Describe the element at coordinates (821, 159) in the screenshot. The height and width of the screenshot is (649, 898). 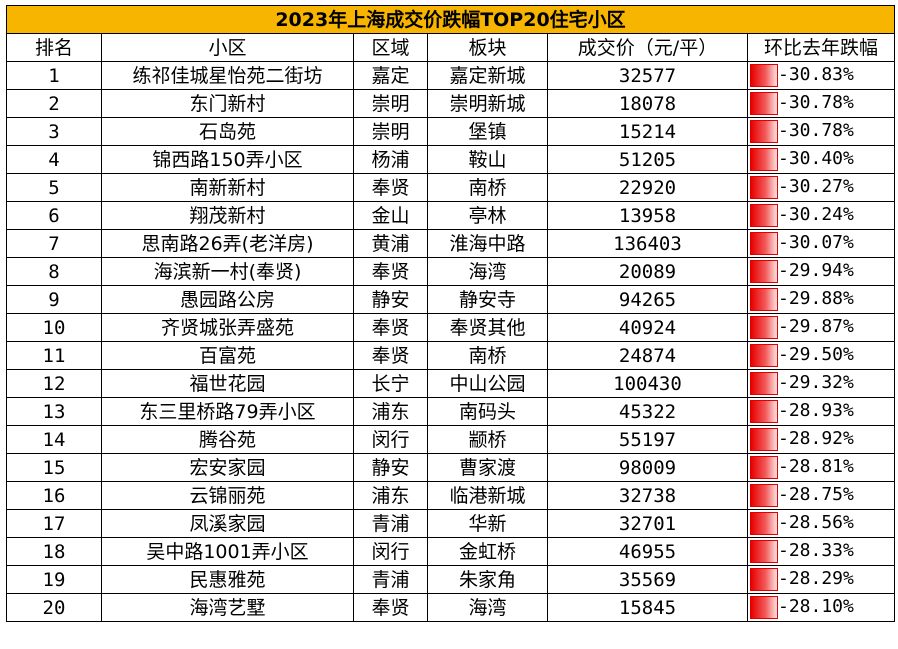
I see `cell-drop: -30.40%` at that location.